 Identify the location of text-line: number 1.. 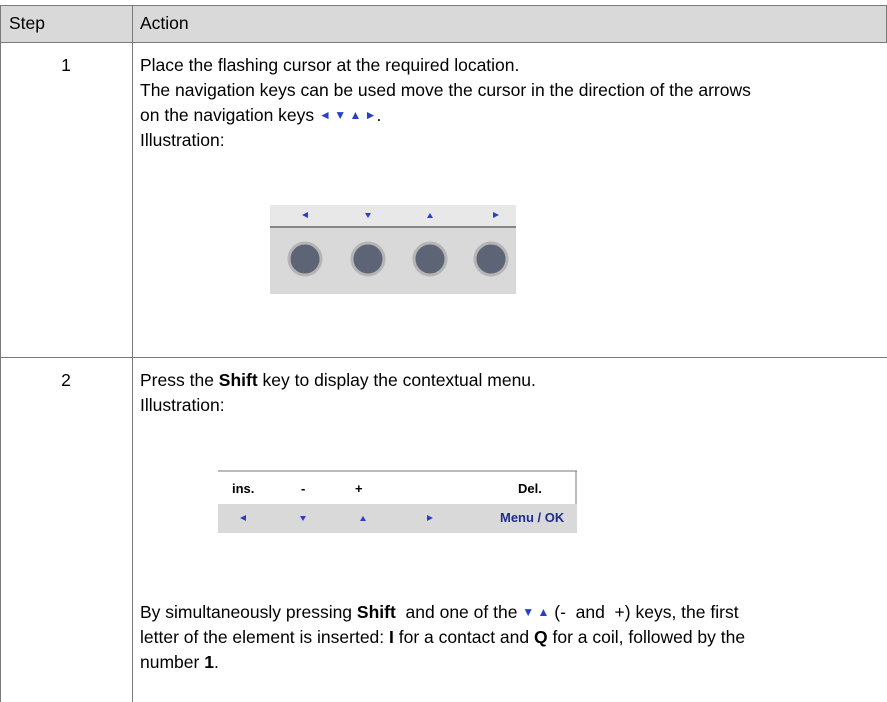
(442, 662).